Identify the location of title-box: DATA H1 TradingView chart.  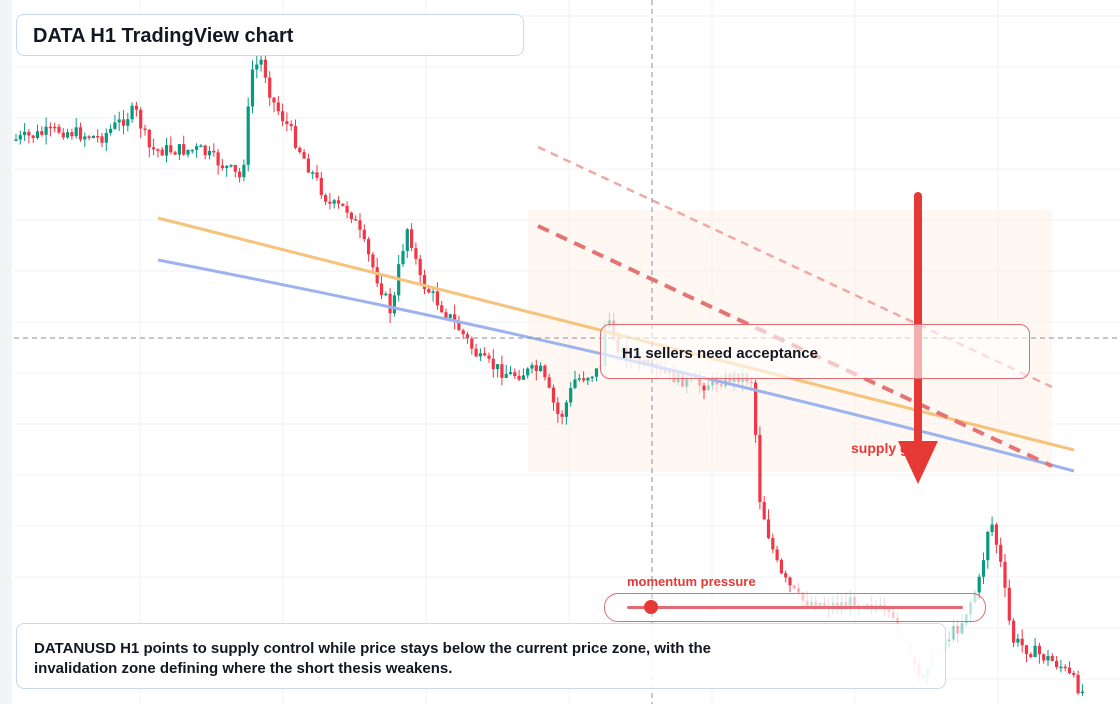
(270, 35).